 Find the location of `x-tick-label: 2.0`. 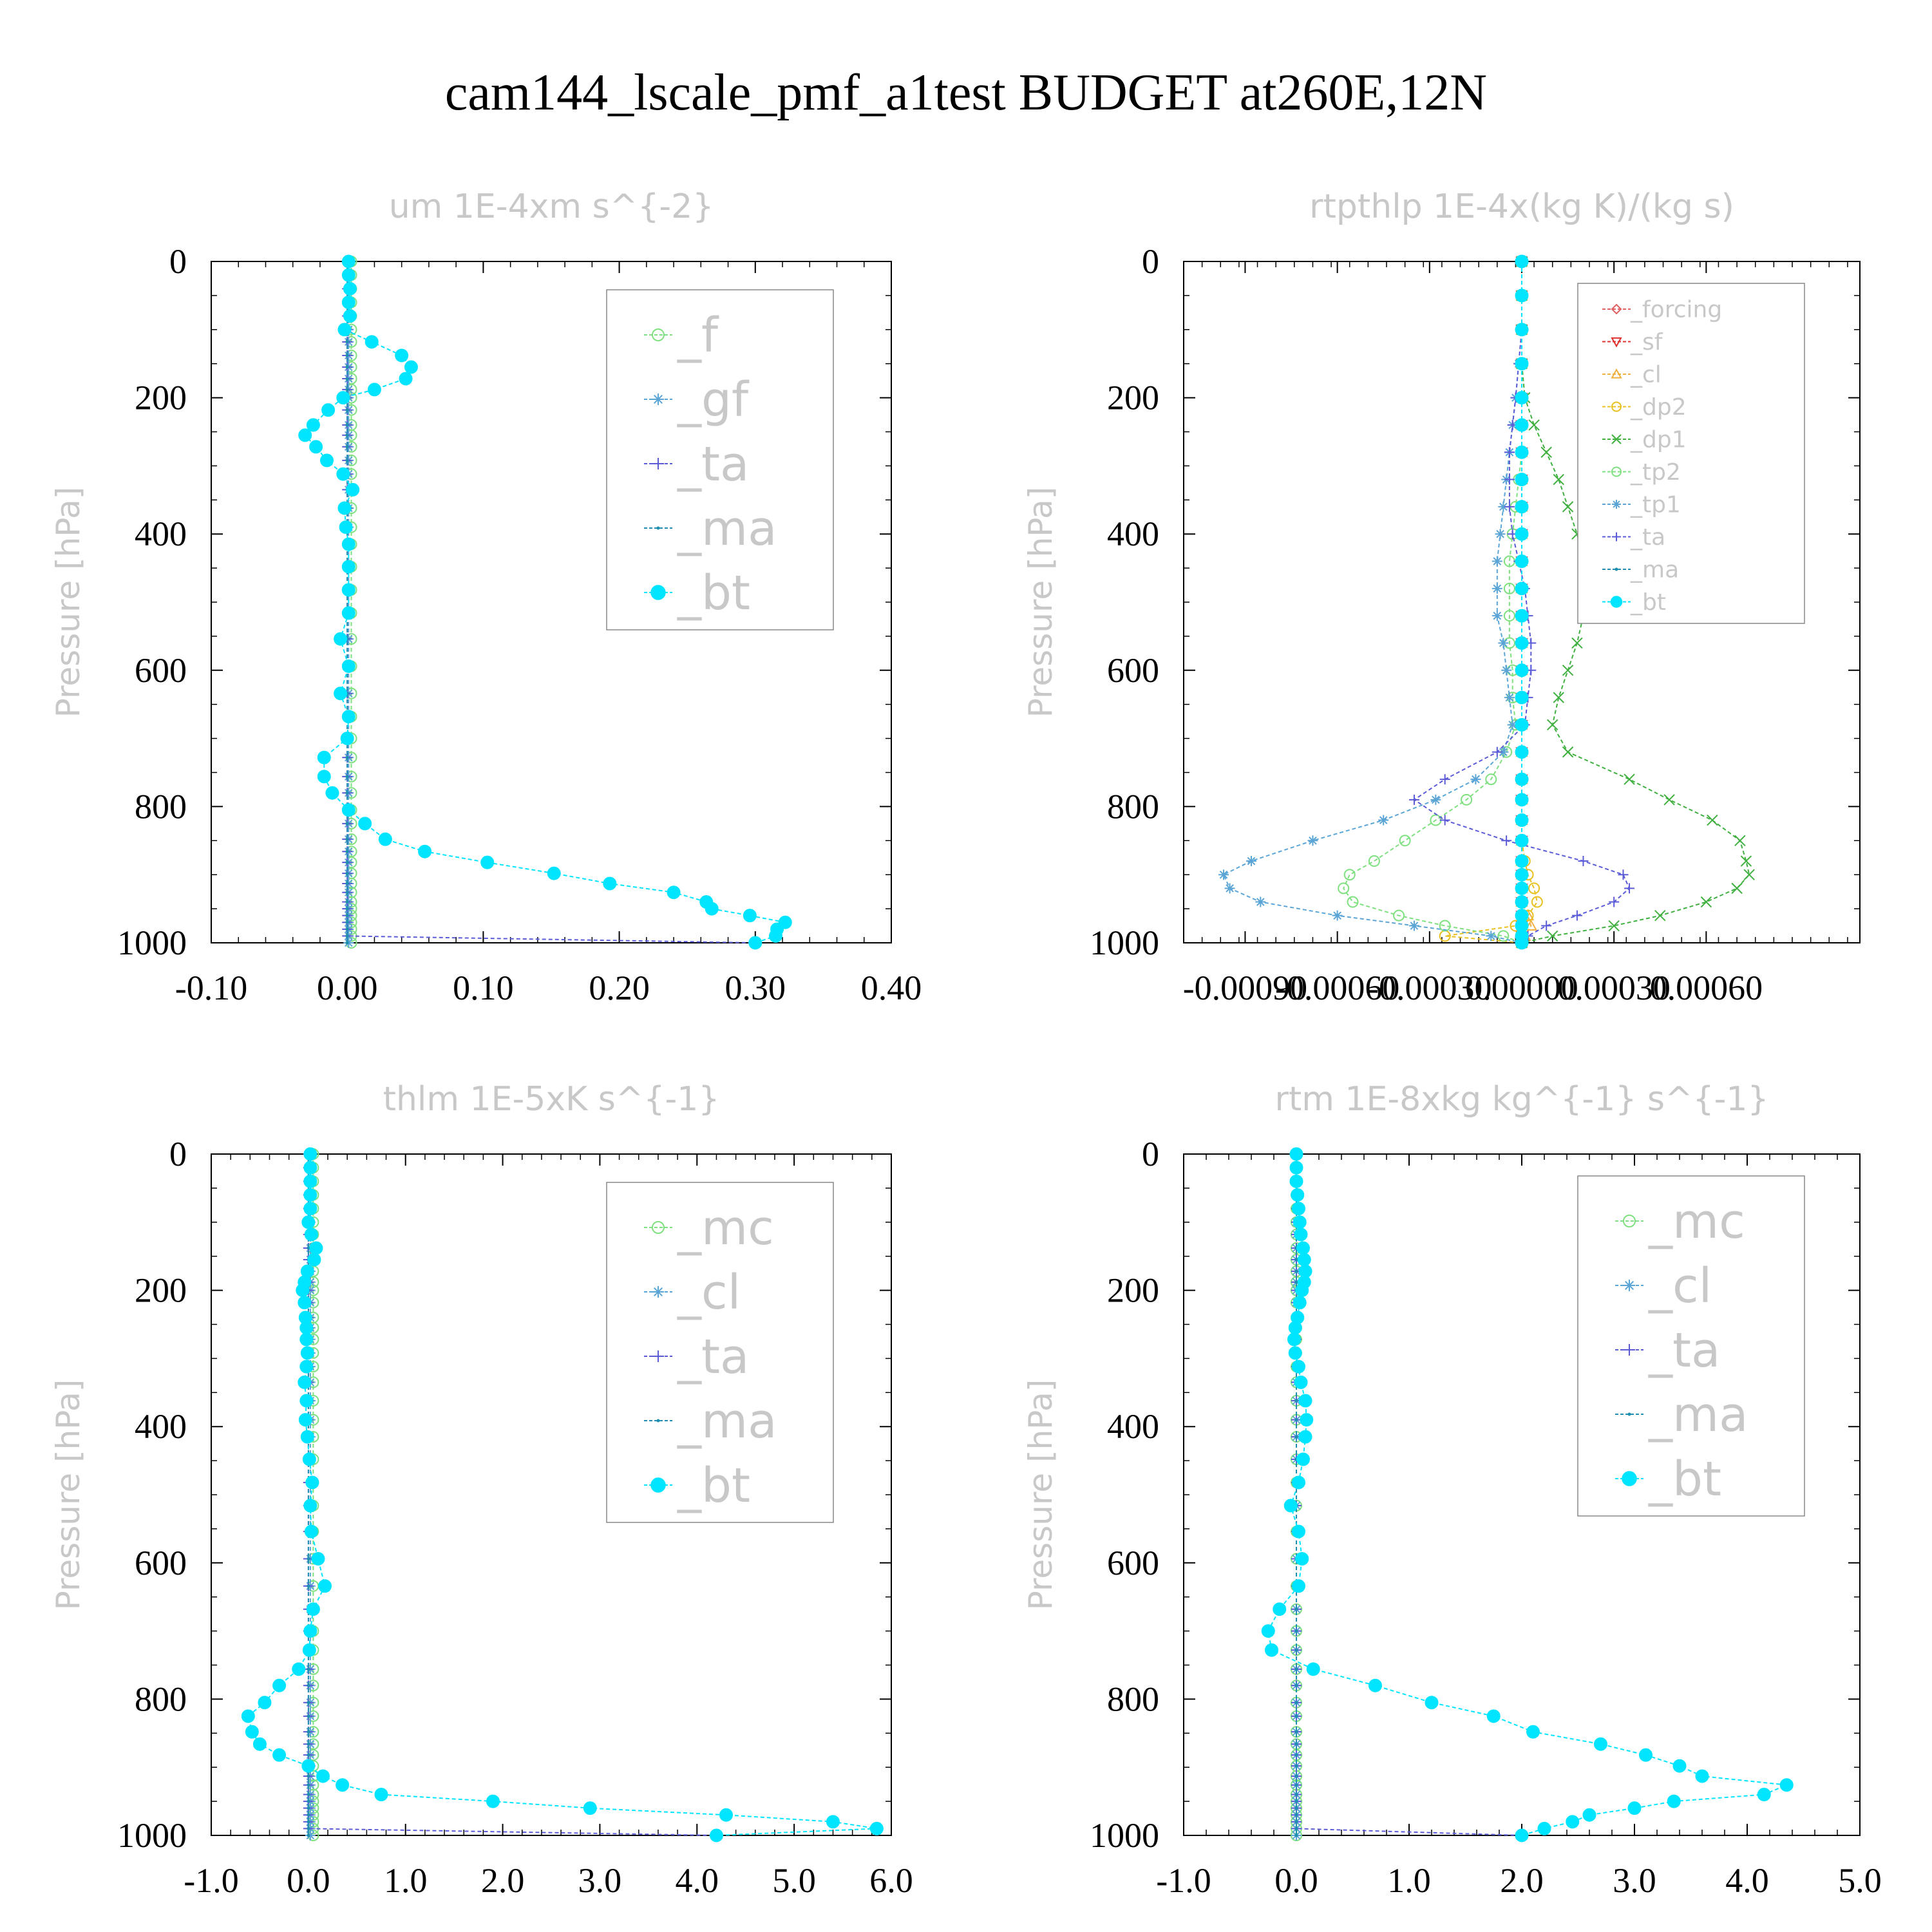

x-tick-label: 2.0 is located at coordinates (503, 1880).